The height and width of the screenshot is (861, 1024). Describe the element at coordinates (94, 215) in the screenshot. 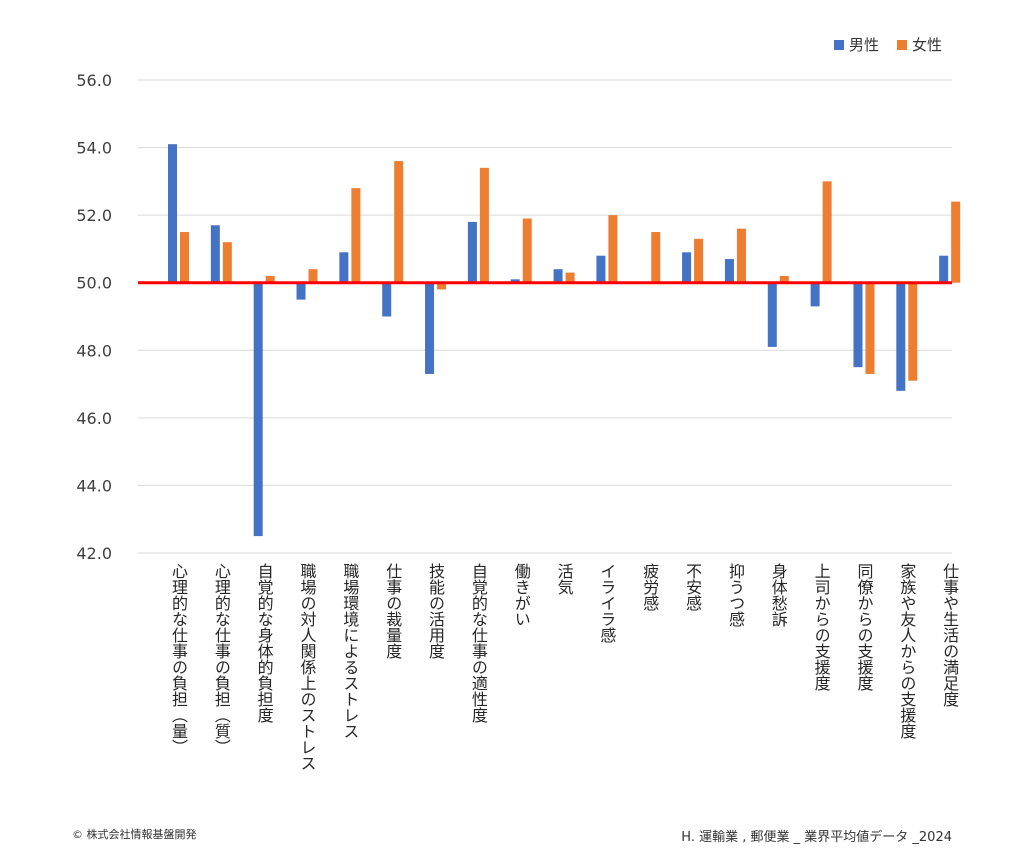

I see `y-tick-label: 52.0` at that location.